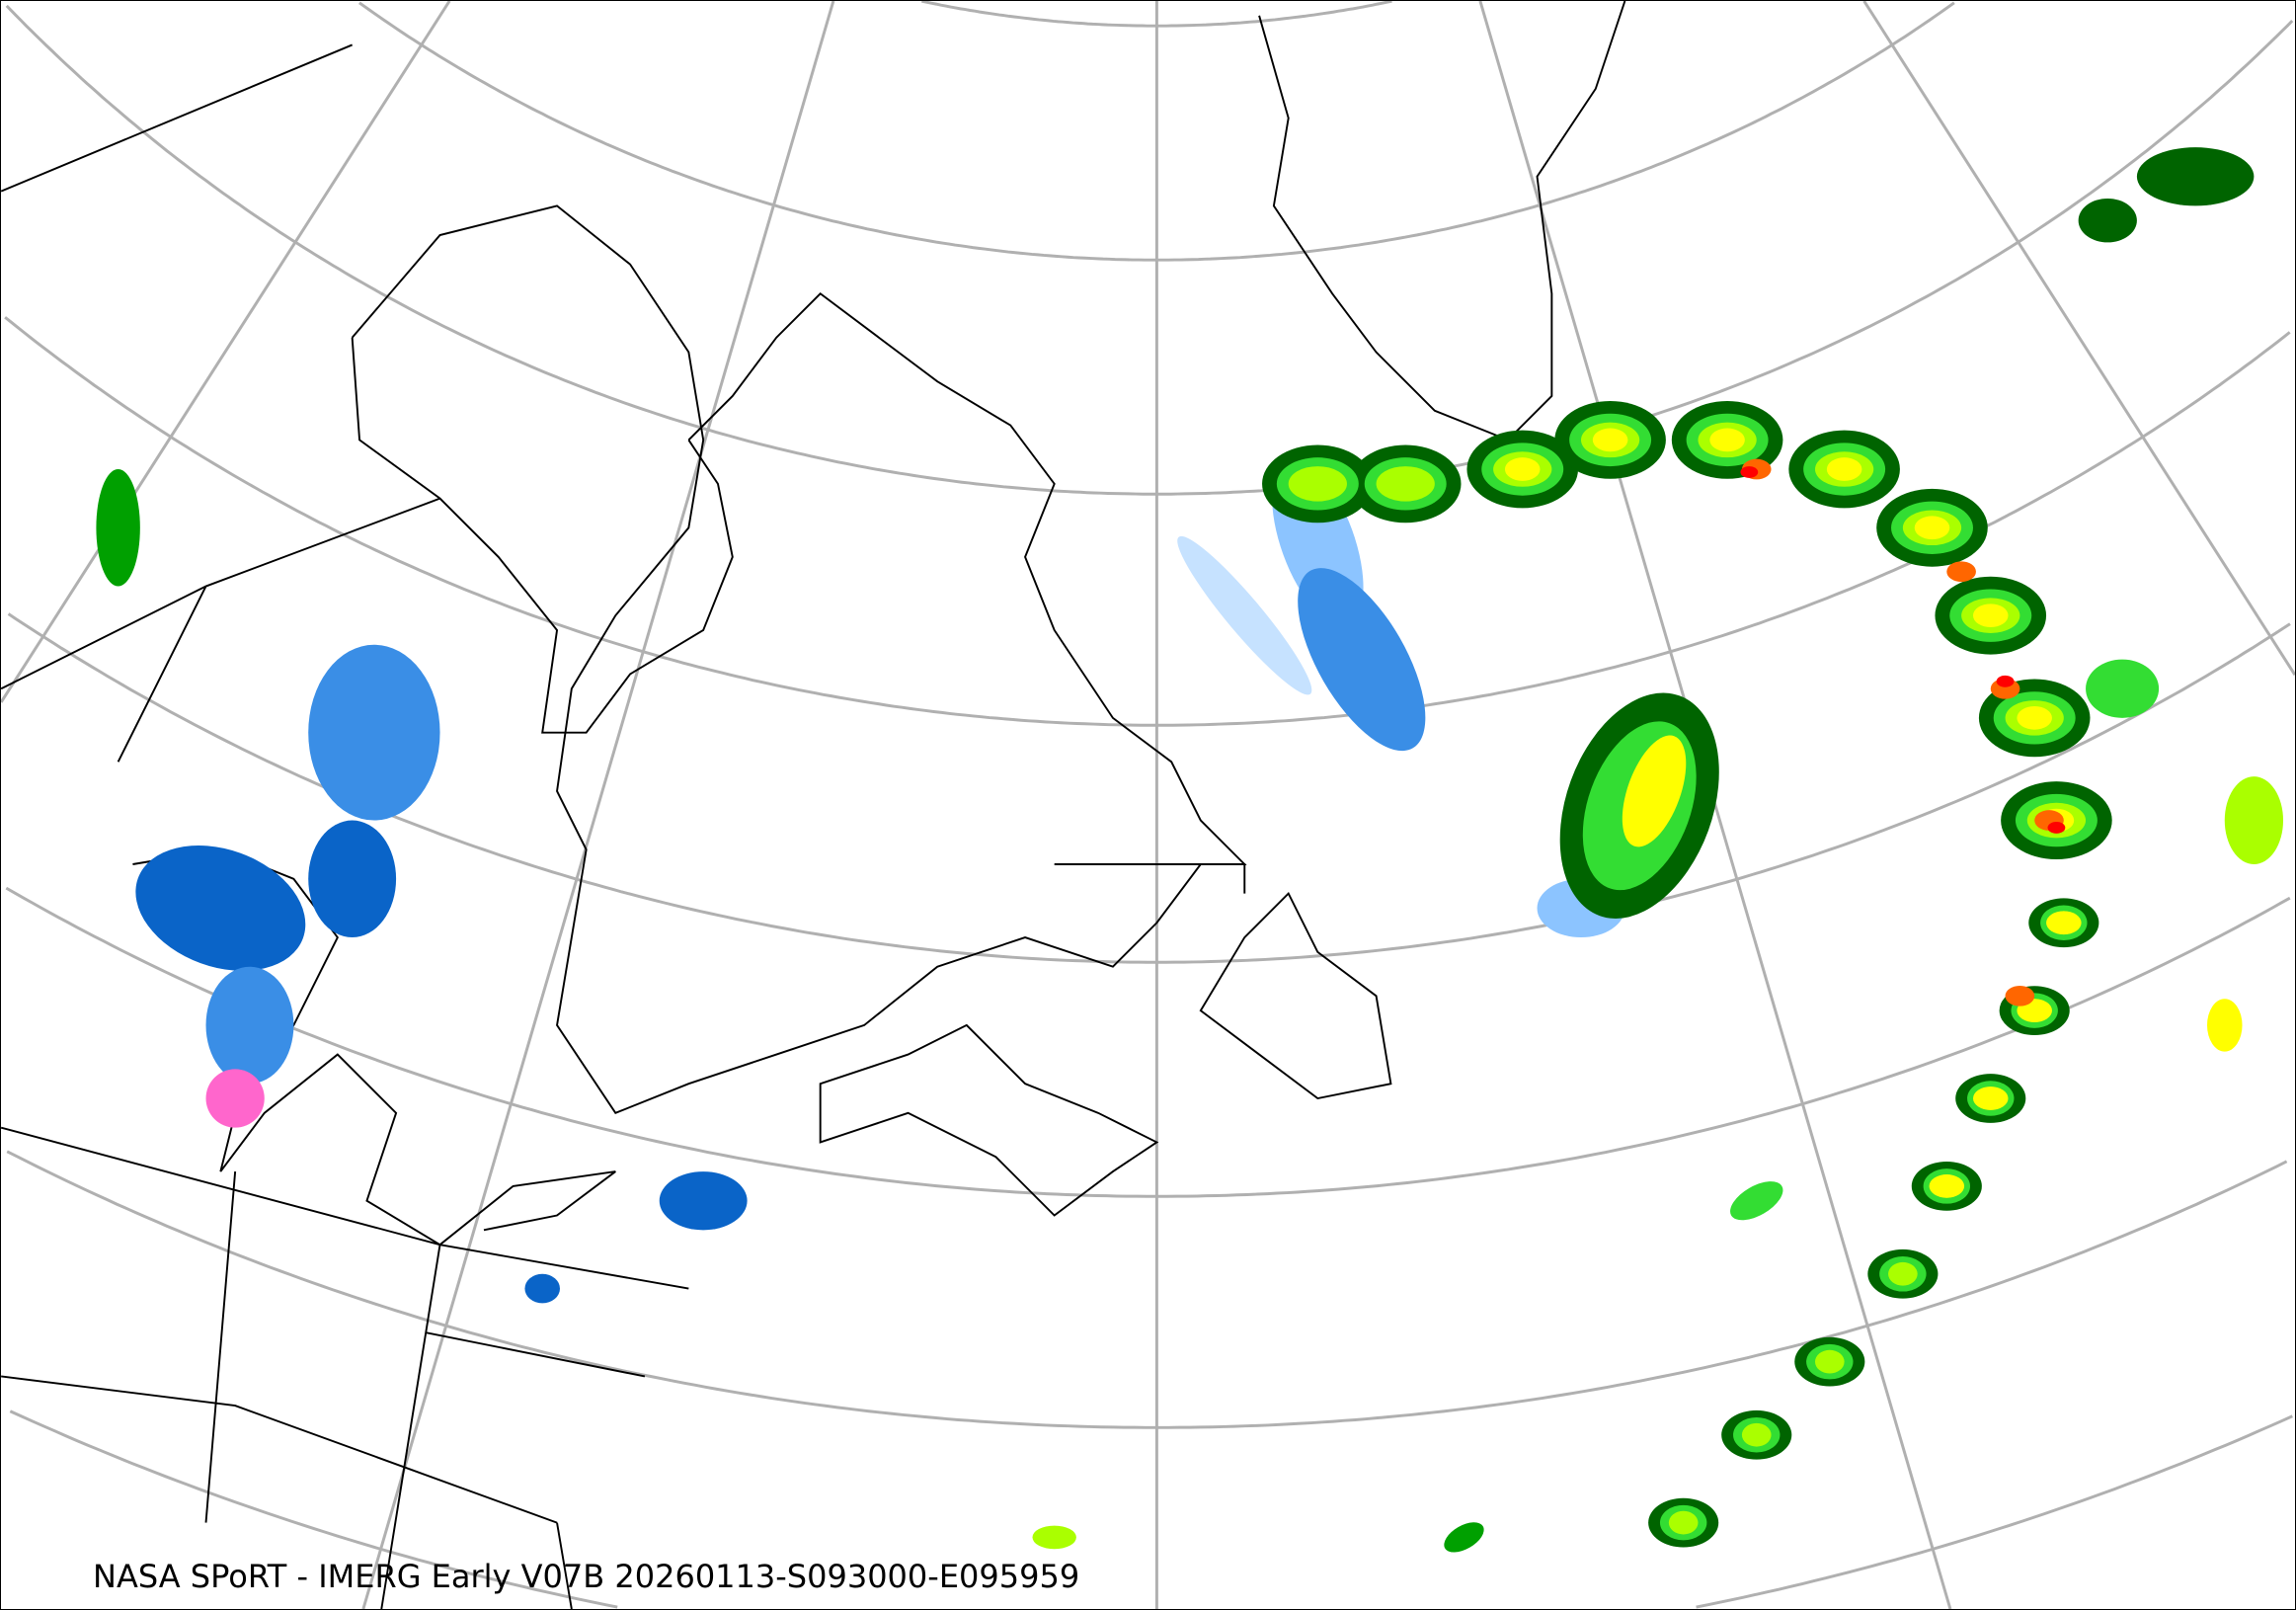  I want to click on greenland-coast, so click(1442, 221).